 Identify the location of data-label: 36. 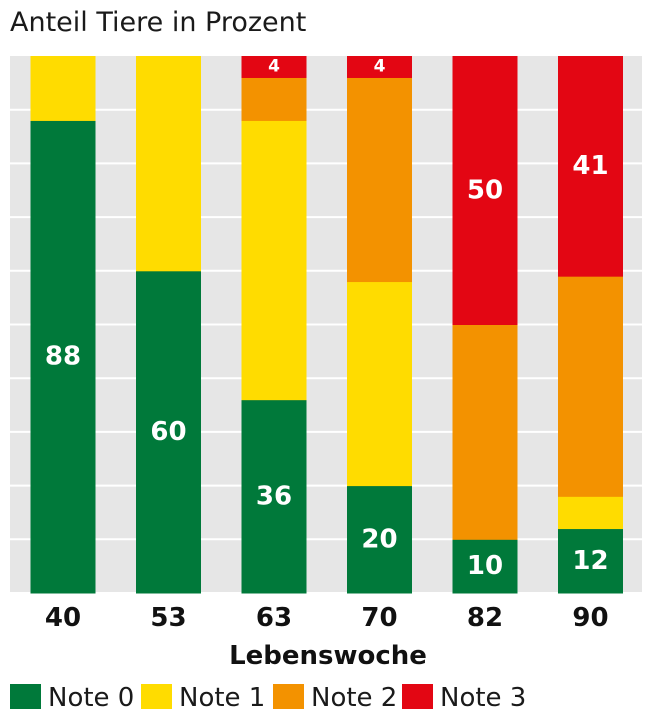
(274, 496).